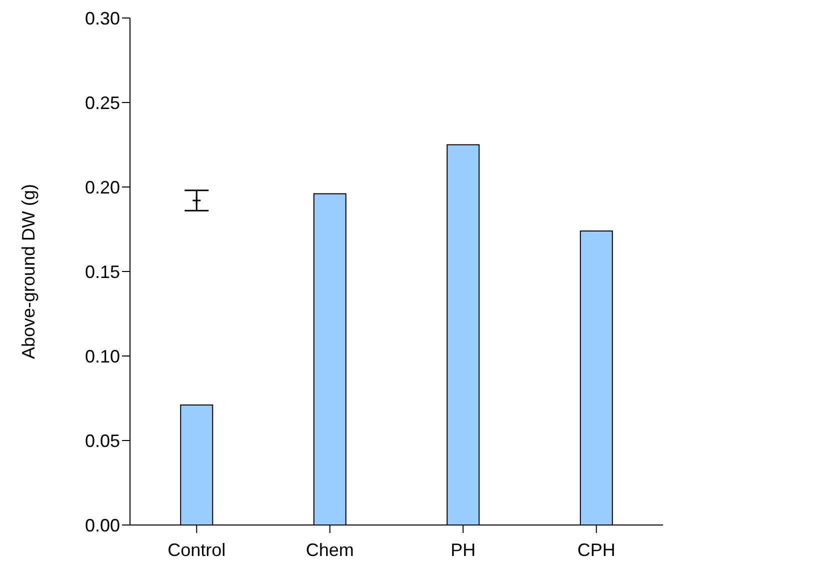  What do you see at coordinates (197, 550) in the screenshot?
I see `x-tick-label: Control` at bounding box center [197, 550].